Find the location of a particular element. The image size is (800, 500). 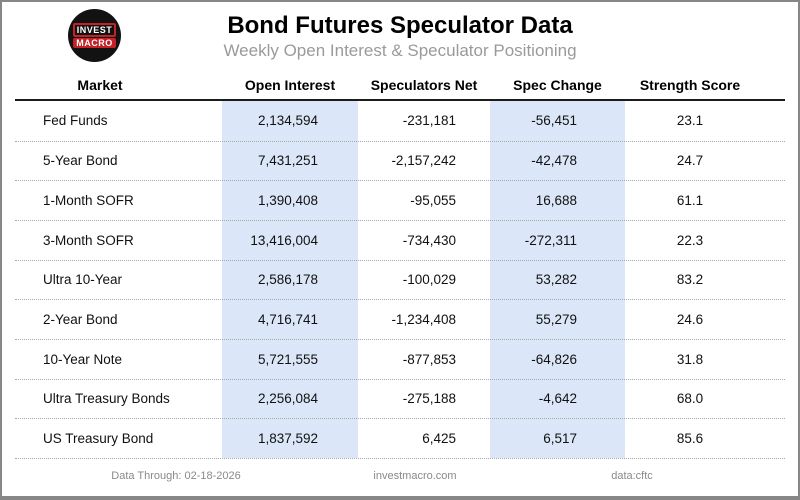

cell-spec-change: -56,451 is located at coordinates (554, 121).